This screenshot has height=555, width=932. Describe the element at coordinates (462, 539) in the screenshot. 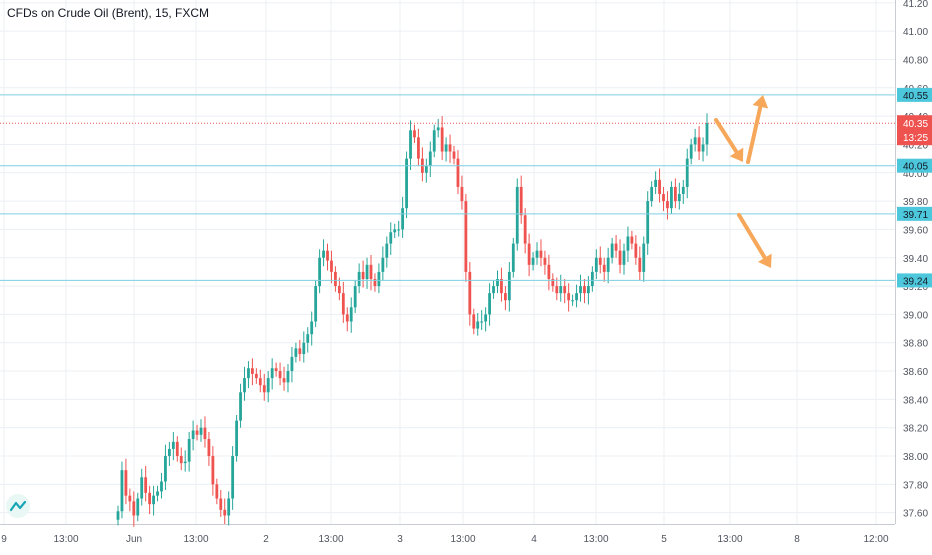

I see `x-tick-label: 13:00` at that location.